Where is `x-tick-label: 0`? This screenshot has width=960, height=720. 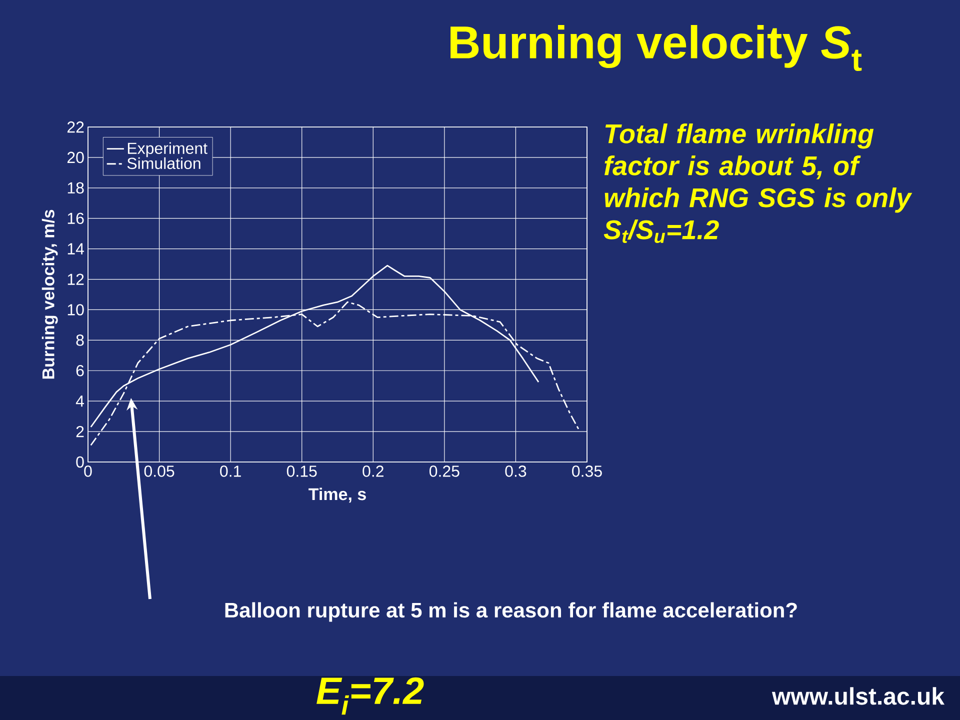 x-tick-label: 0 is located at coordinates (88, 471).